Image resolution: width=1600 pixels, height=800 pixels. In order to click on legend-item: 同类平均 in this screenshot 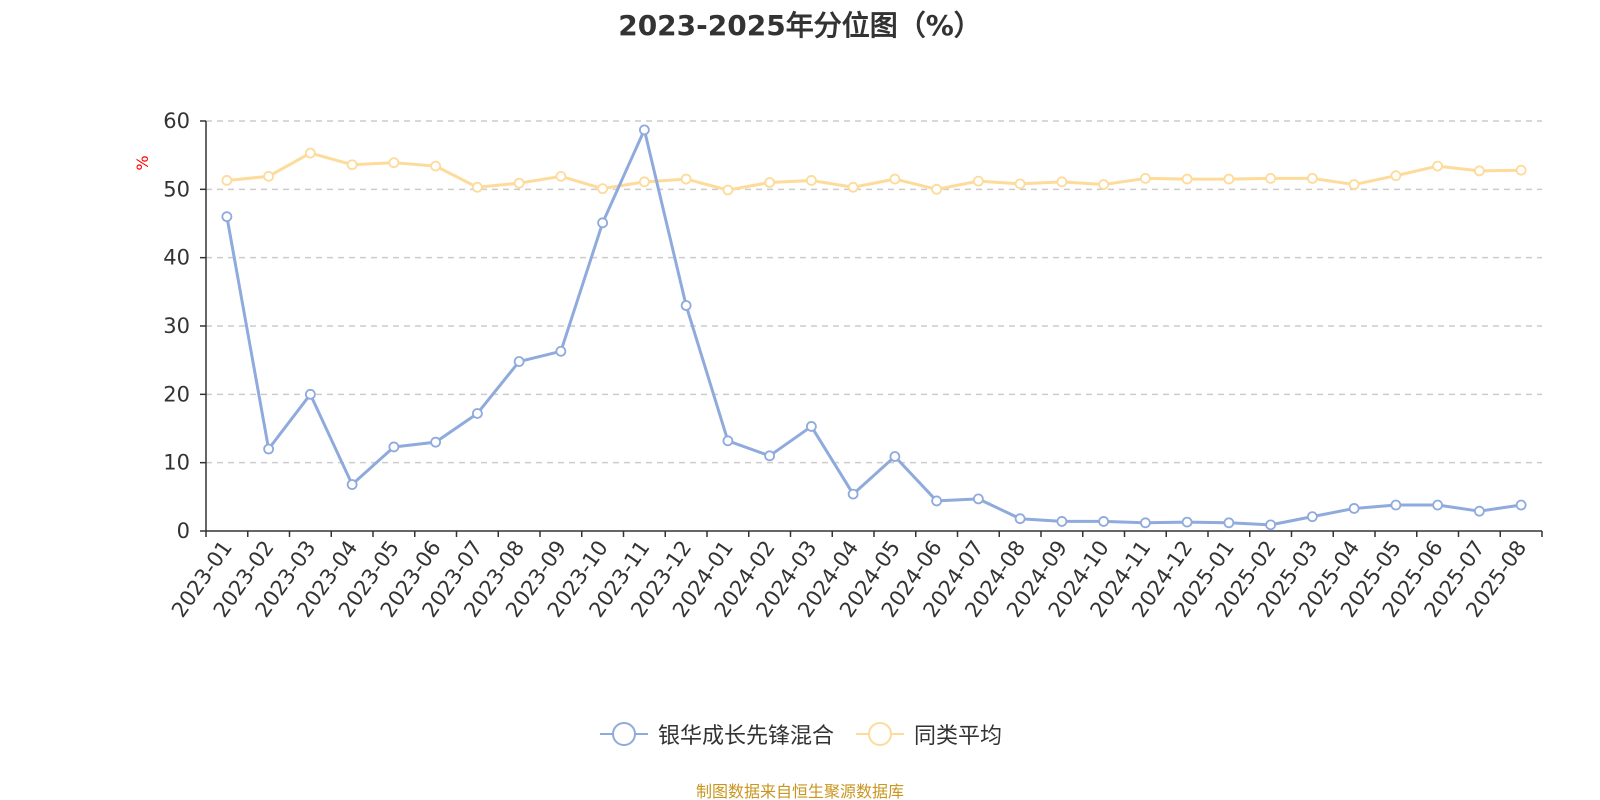, I will do `click(928, 734)`.